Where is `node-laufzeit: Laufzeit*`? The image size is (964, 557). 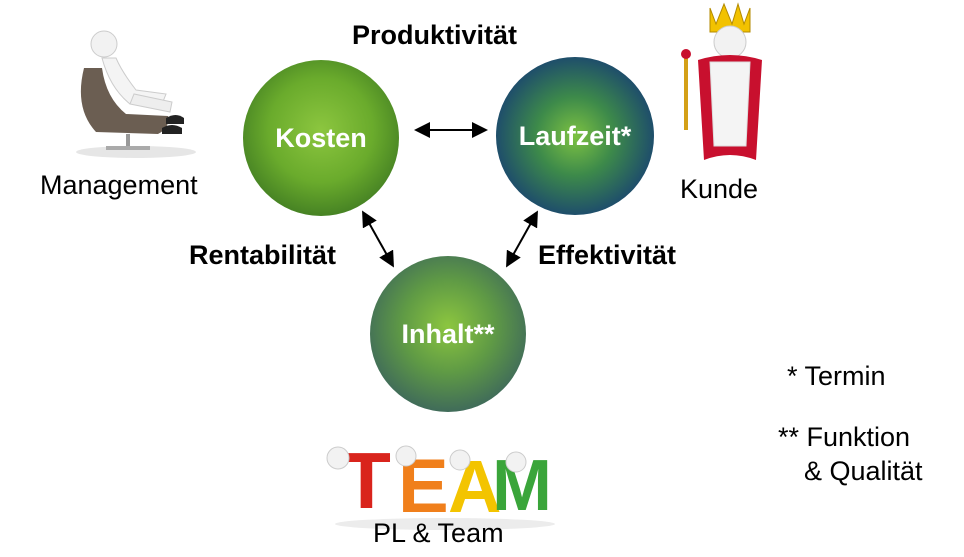
node-laufzeit: Laufzeit* is located at coordinates (575, 136).